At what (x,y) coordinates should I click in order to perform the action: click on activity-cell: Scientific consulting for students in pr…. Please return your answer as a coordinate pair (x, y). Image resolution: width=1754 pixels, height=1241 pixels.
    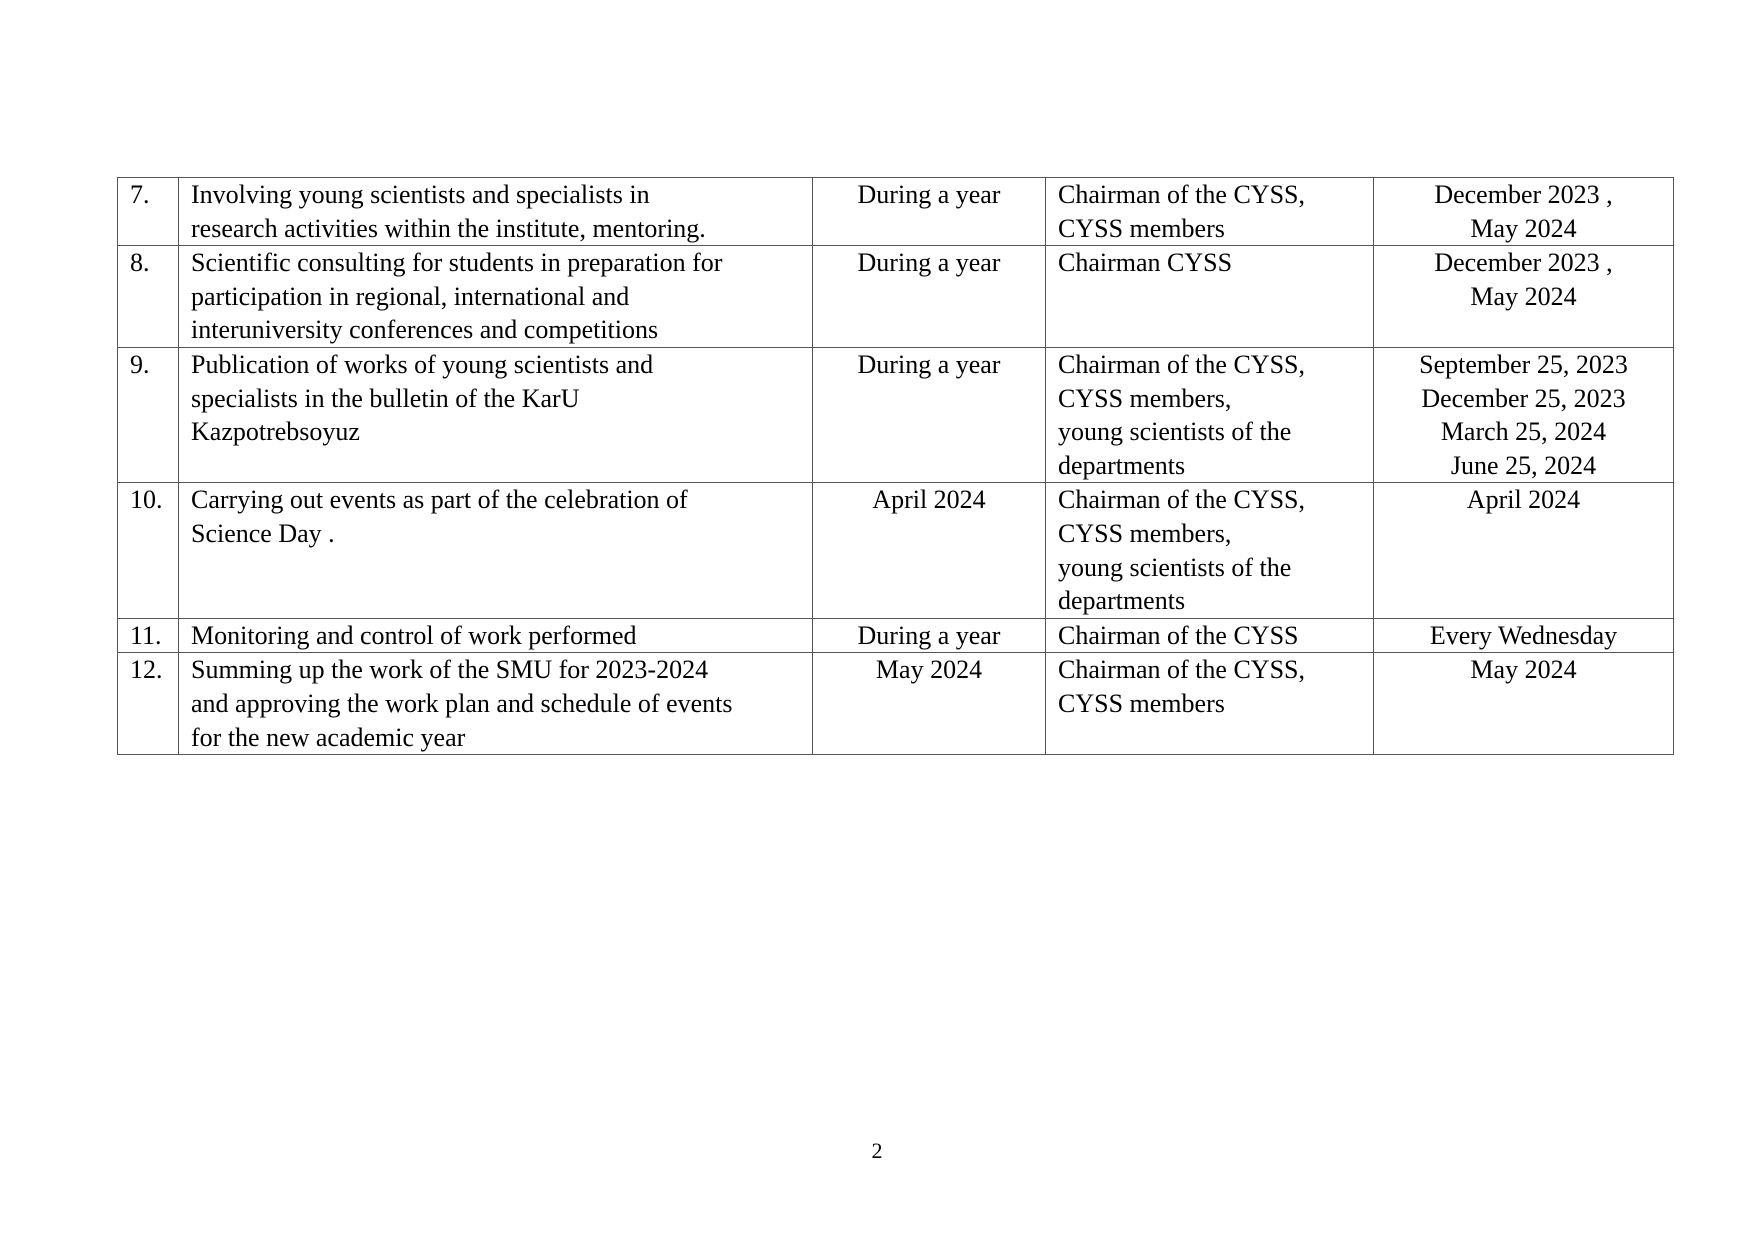
    Looking at the image, I should click on (495, 296).